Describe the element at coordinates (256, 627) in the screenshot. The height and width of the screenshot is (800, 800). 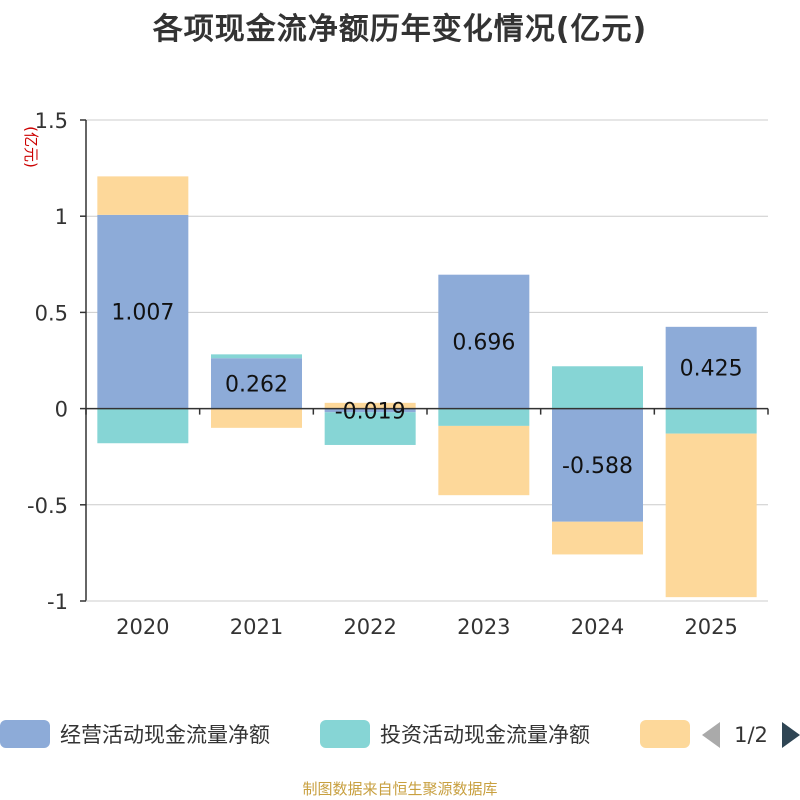
I see `x-tick-label: 2021` at that location.